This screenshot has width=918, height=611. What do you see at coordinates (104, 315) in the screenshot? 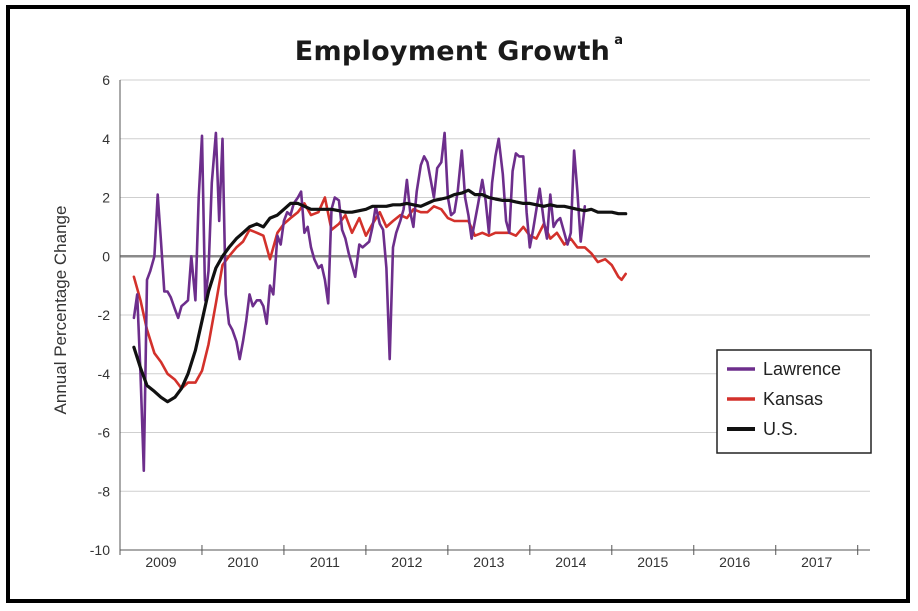
I see `y-tick-label: -2` at bounding box center [104, 315].